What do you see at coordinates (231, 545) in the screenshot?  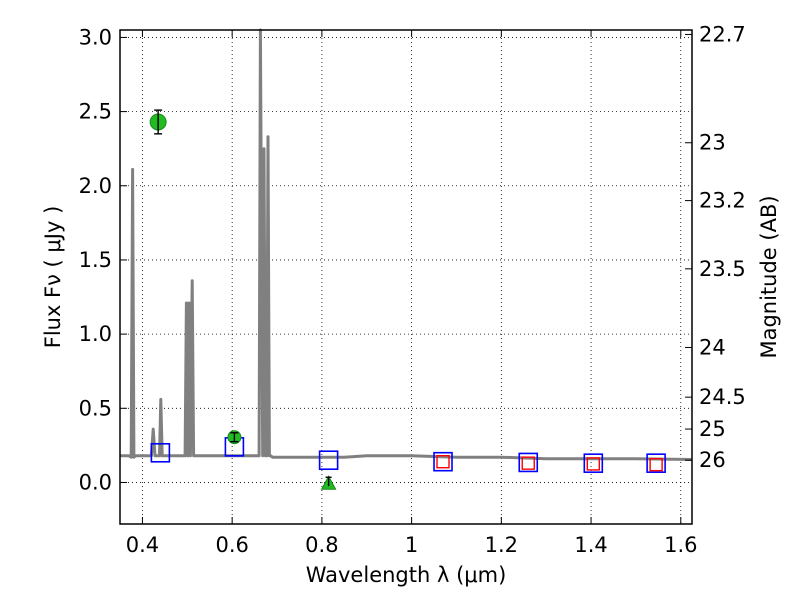 I see `x-tick-label: 0.6` at bounding box center [231, 545].